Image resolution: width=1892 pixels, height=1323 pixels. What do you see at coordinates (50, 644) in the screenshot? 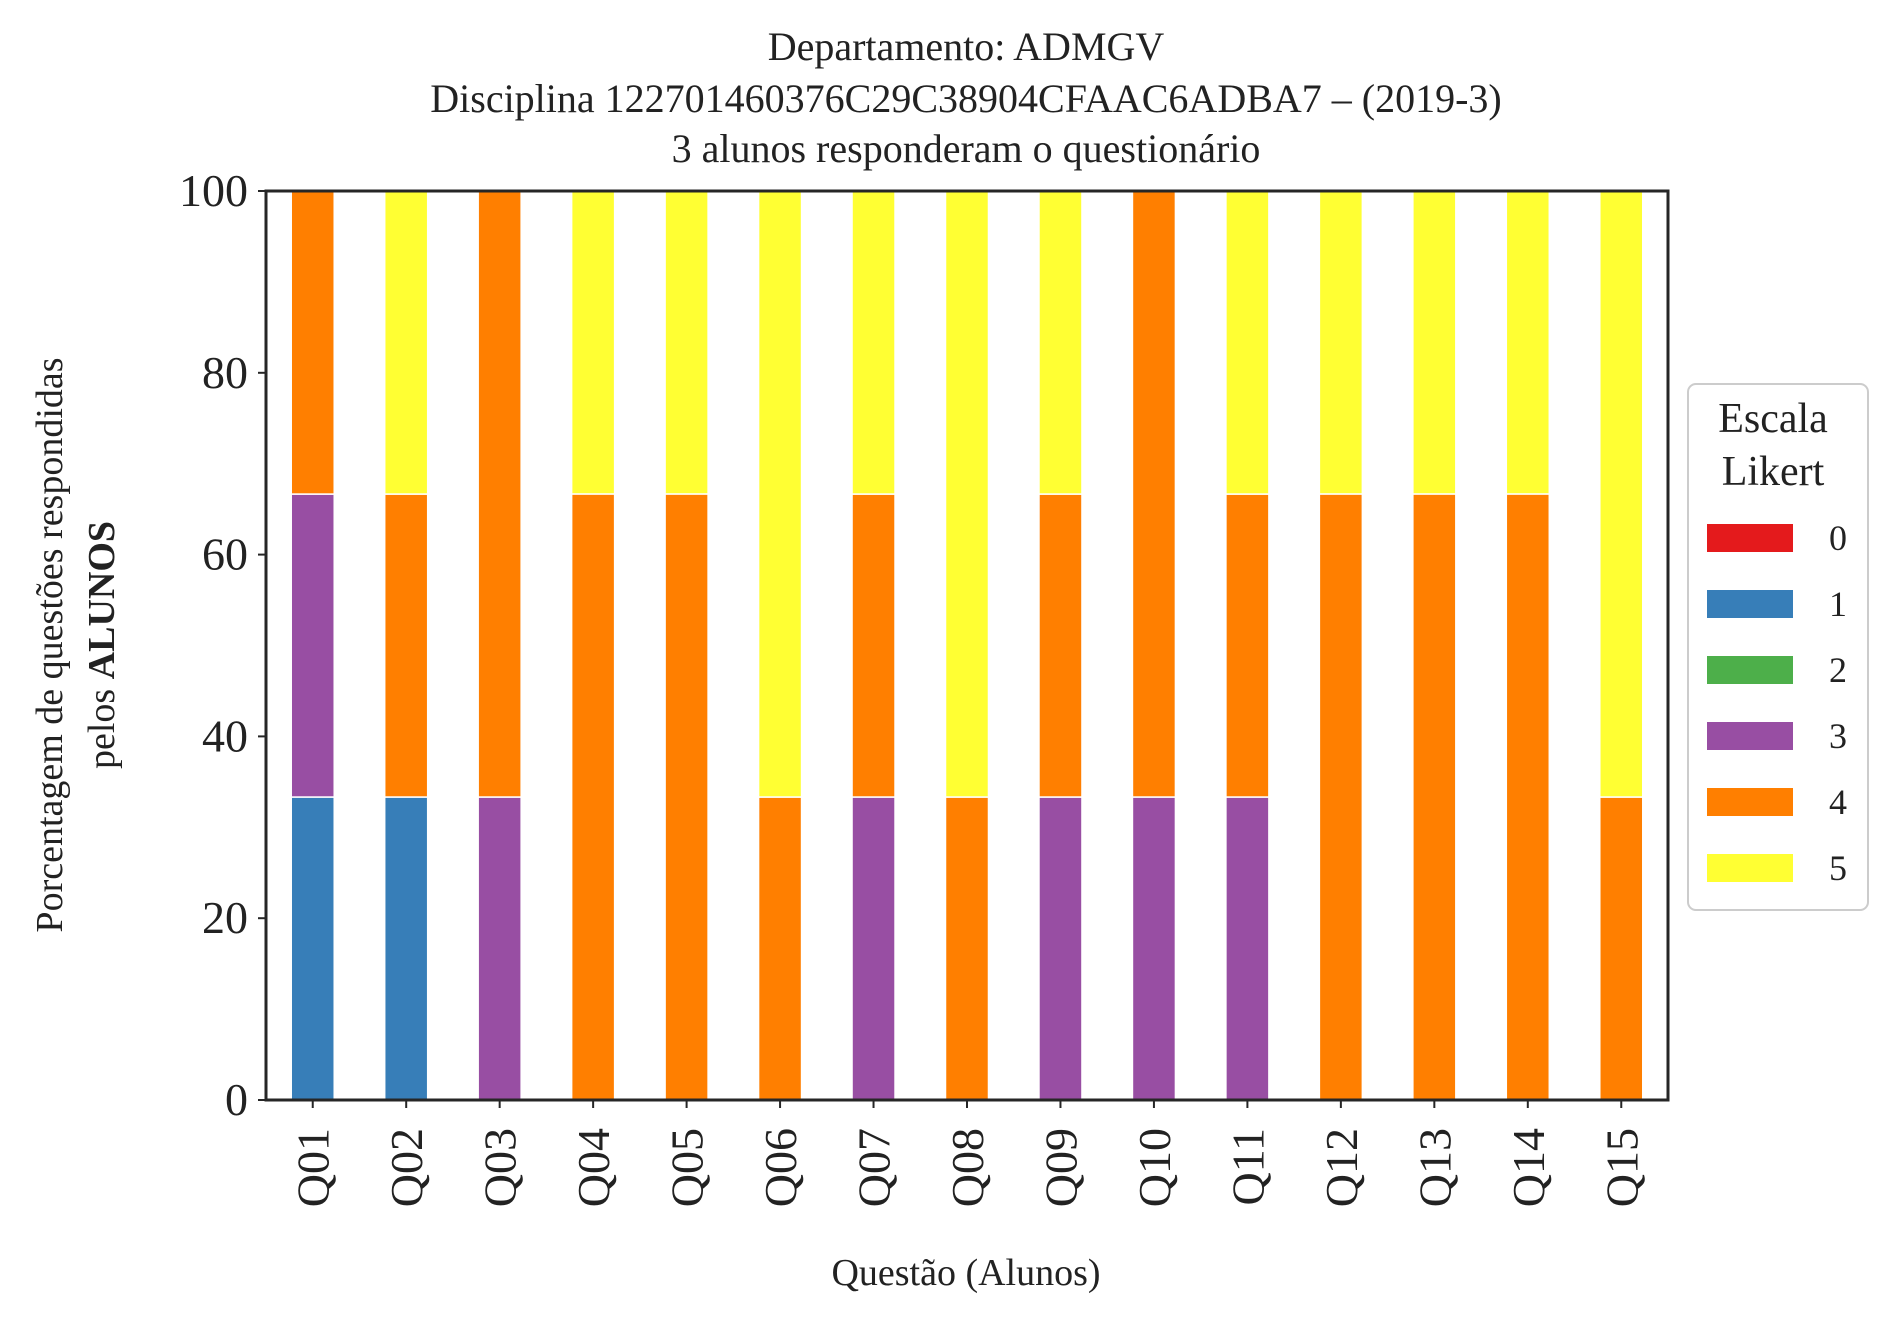
I see `y-axis-label-line-1: Porcentagem de questões respondidas` at bounding box center [50, 644].